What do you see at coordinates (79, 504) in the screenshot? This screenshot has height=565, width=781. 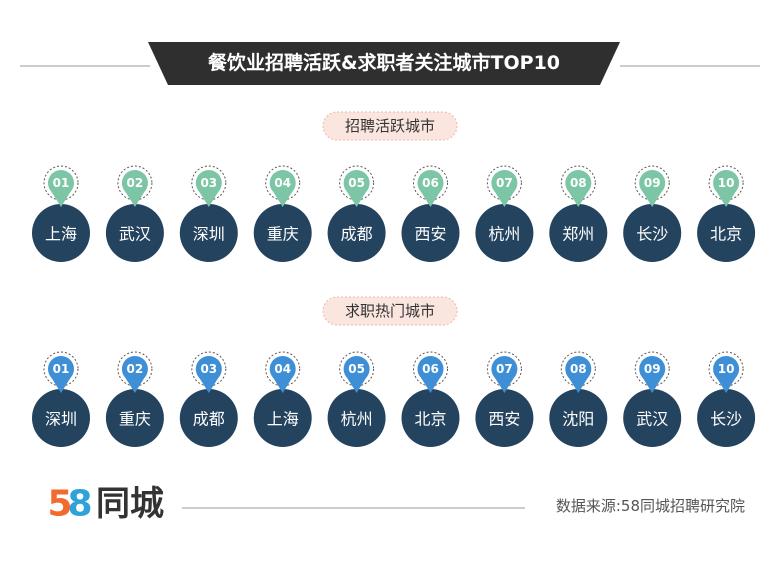 I see `logo-digit: 8` at bounding box center [79, 504].